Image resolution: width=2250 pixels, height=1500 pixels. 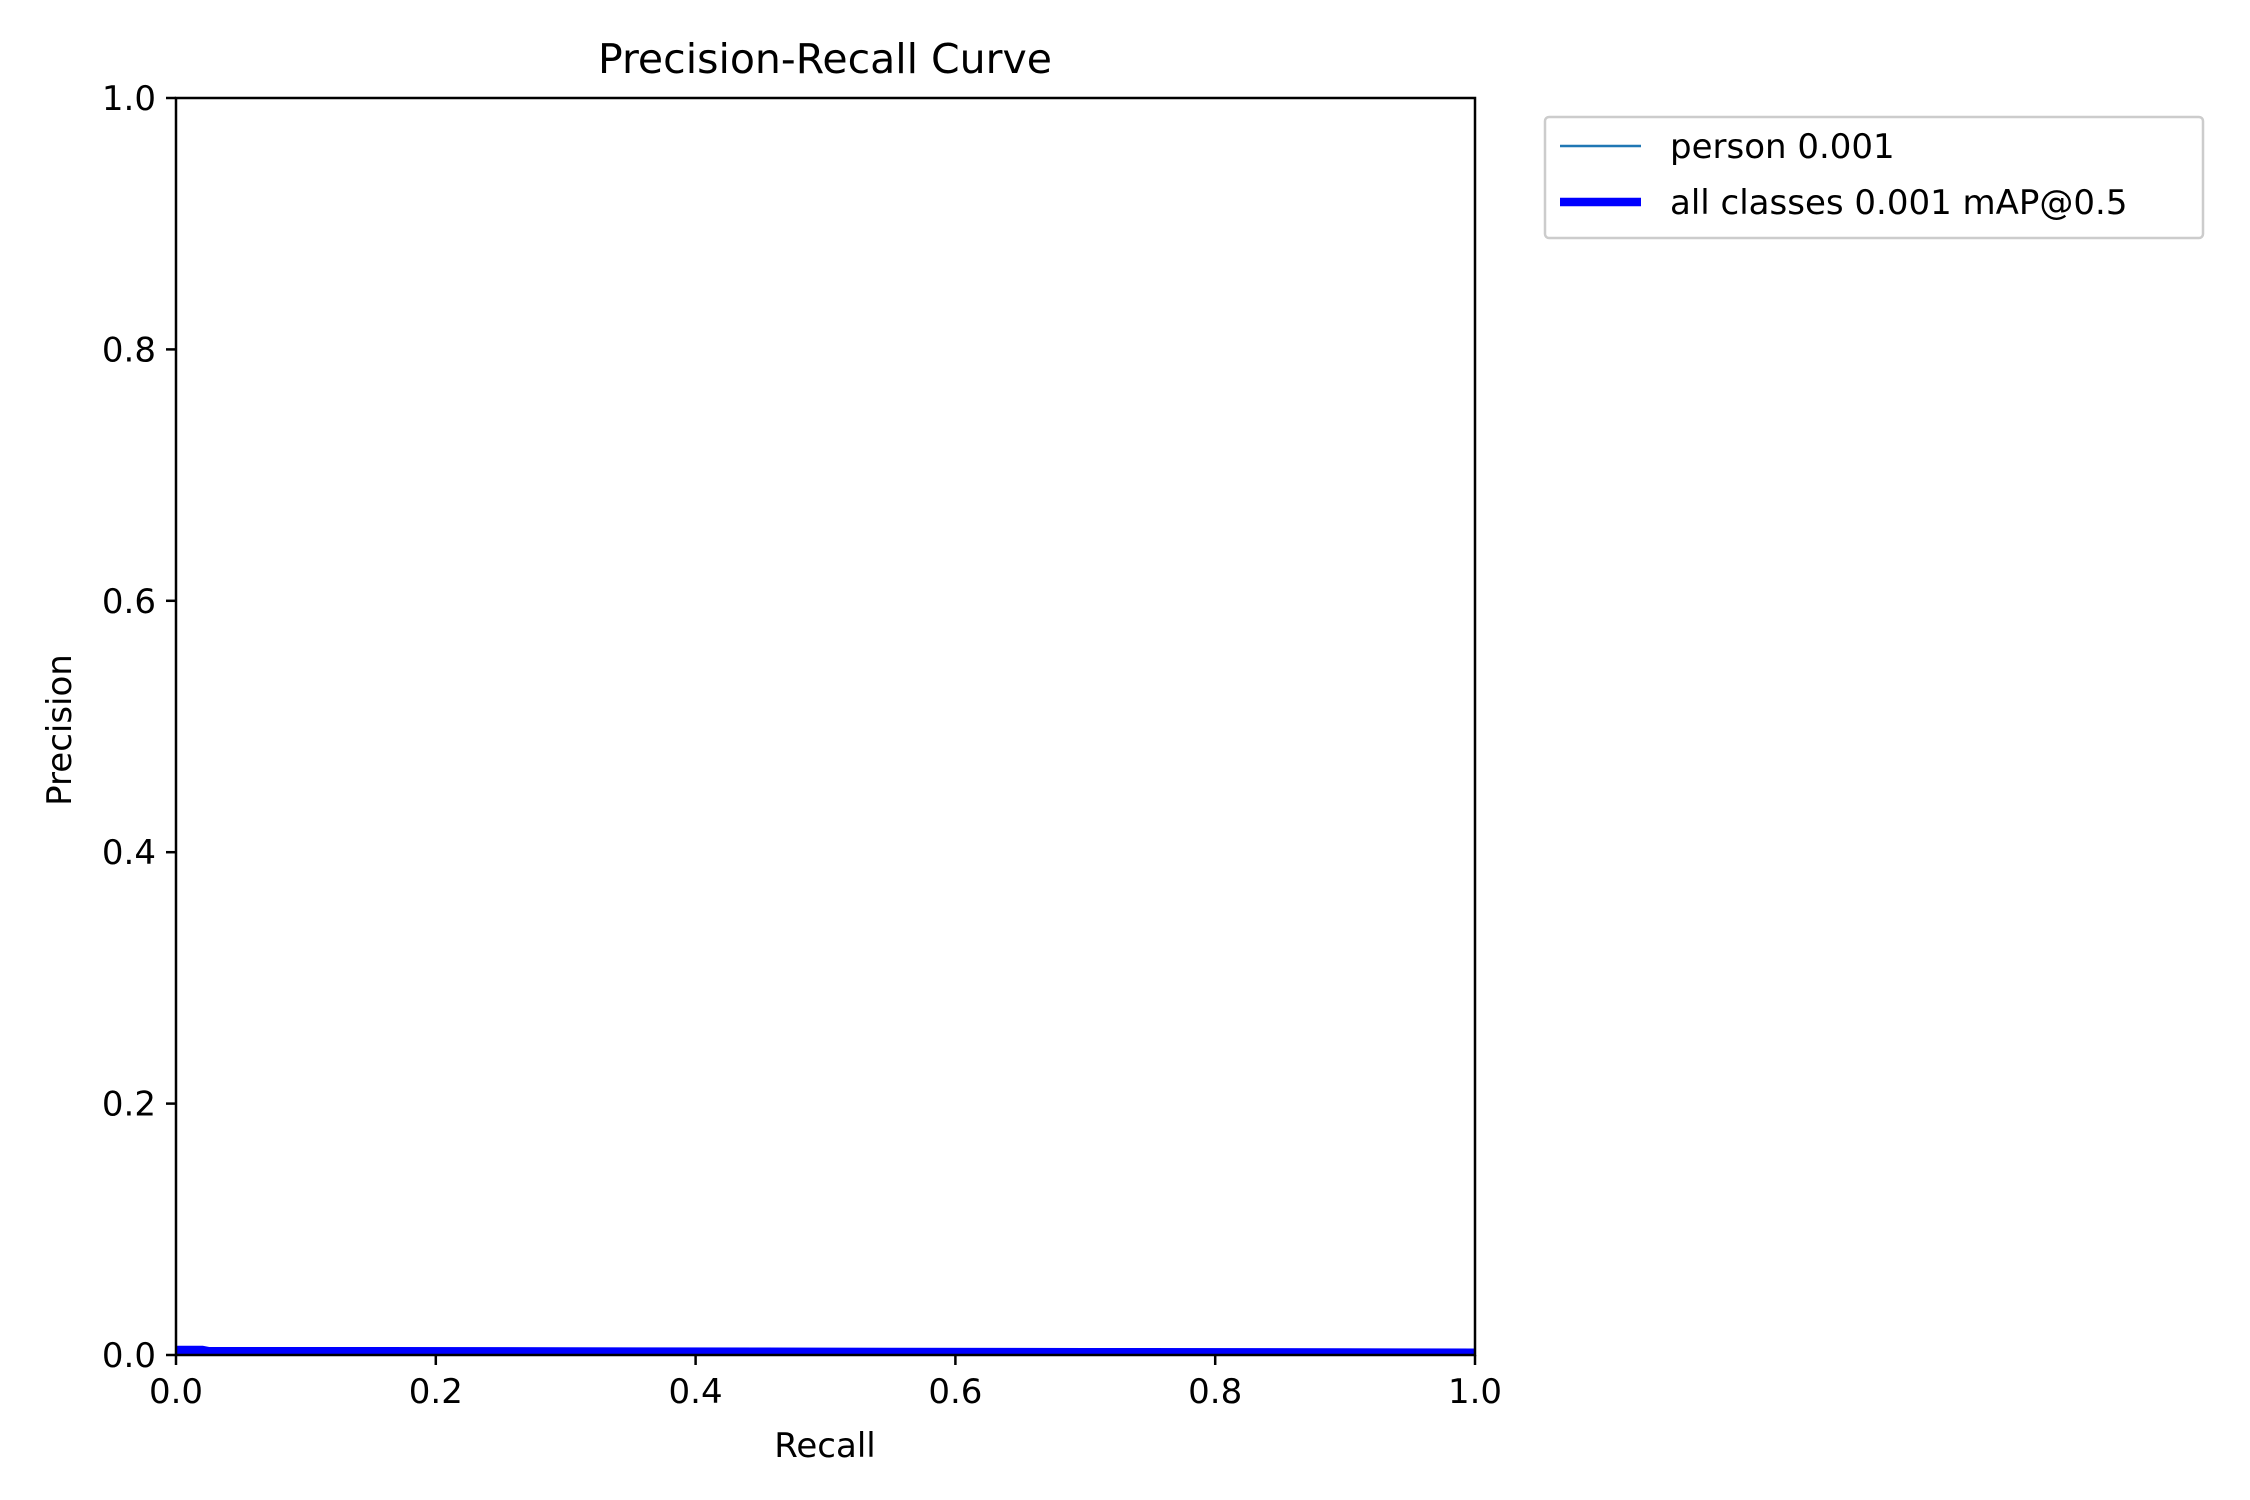 I want to click on legend: person 0.001 all classes 0.001 mAP@0.5, so click(x=1874, y=177).